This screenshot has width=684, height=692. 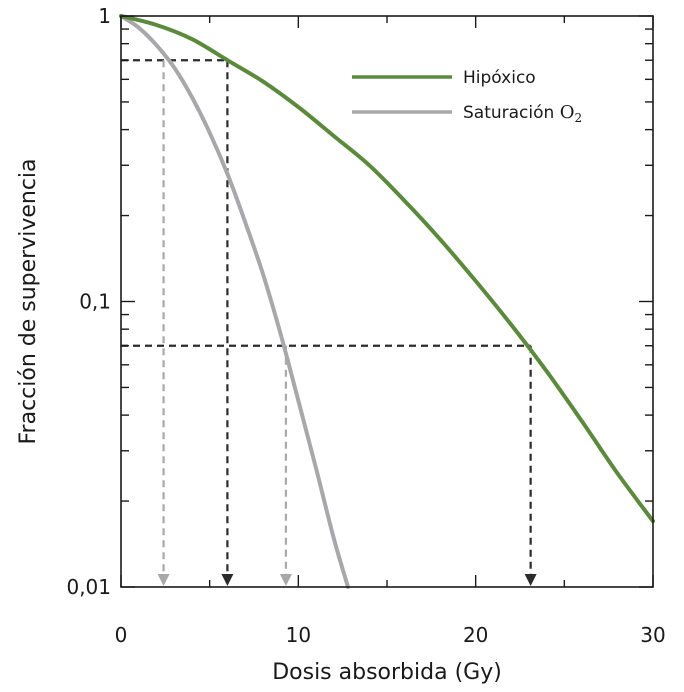 What do you see at coordinates (28, 301) in the screenshot?
I see `y-axis-title: Fracción de supervivencia` at bounding box center [28, 301].